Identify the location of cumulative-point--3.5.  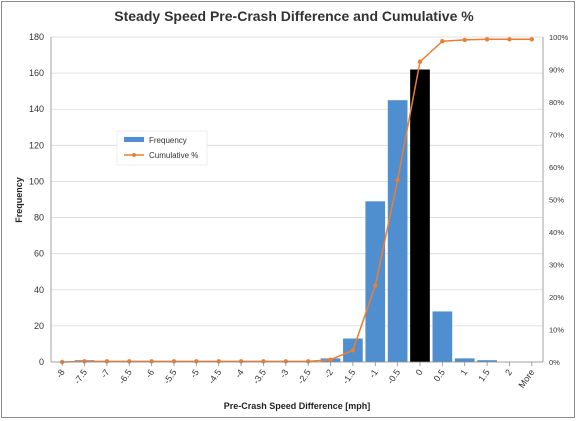
(263, 361).